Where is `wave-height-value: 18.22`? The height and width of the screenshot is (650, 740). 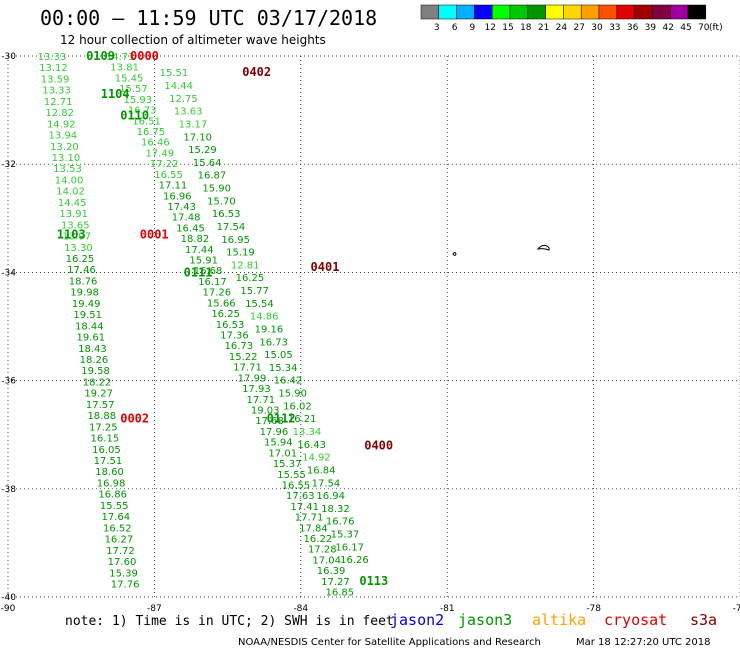 wave-height-value: 18.22 is located at coordinates (97, 382).